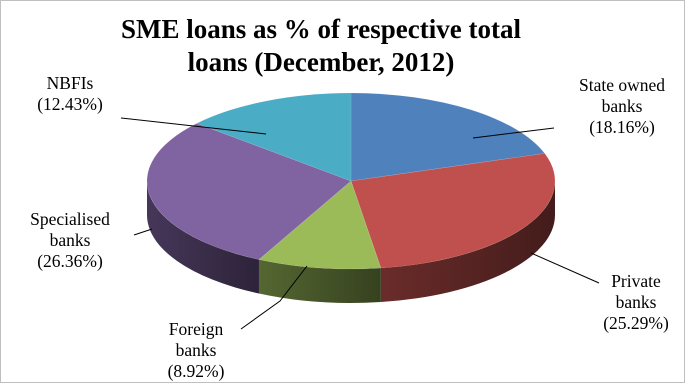  What do you see at coordinates (636, 323) in the screenshot?
I see `label-private-value: (25.29%)` at bounding box center [636, 323].